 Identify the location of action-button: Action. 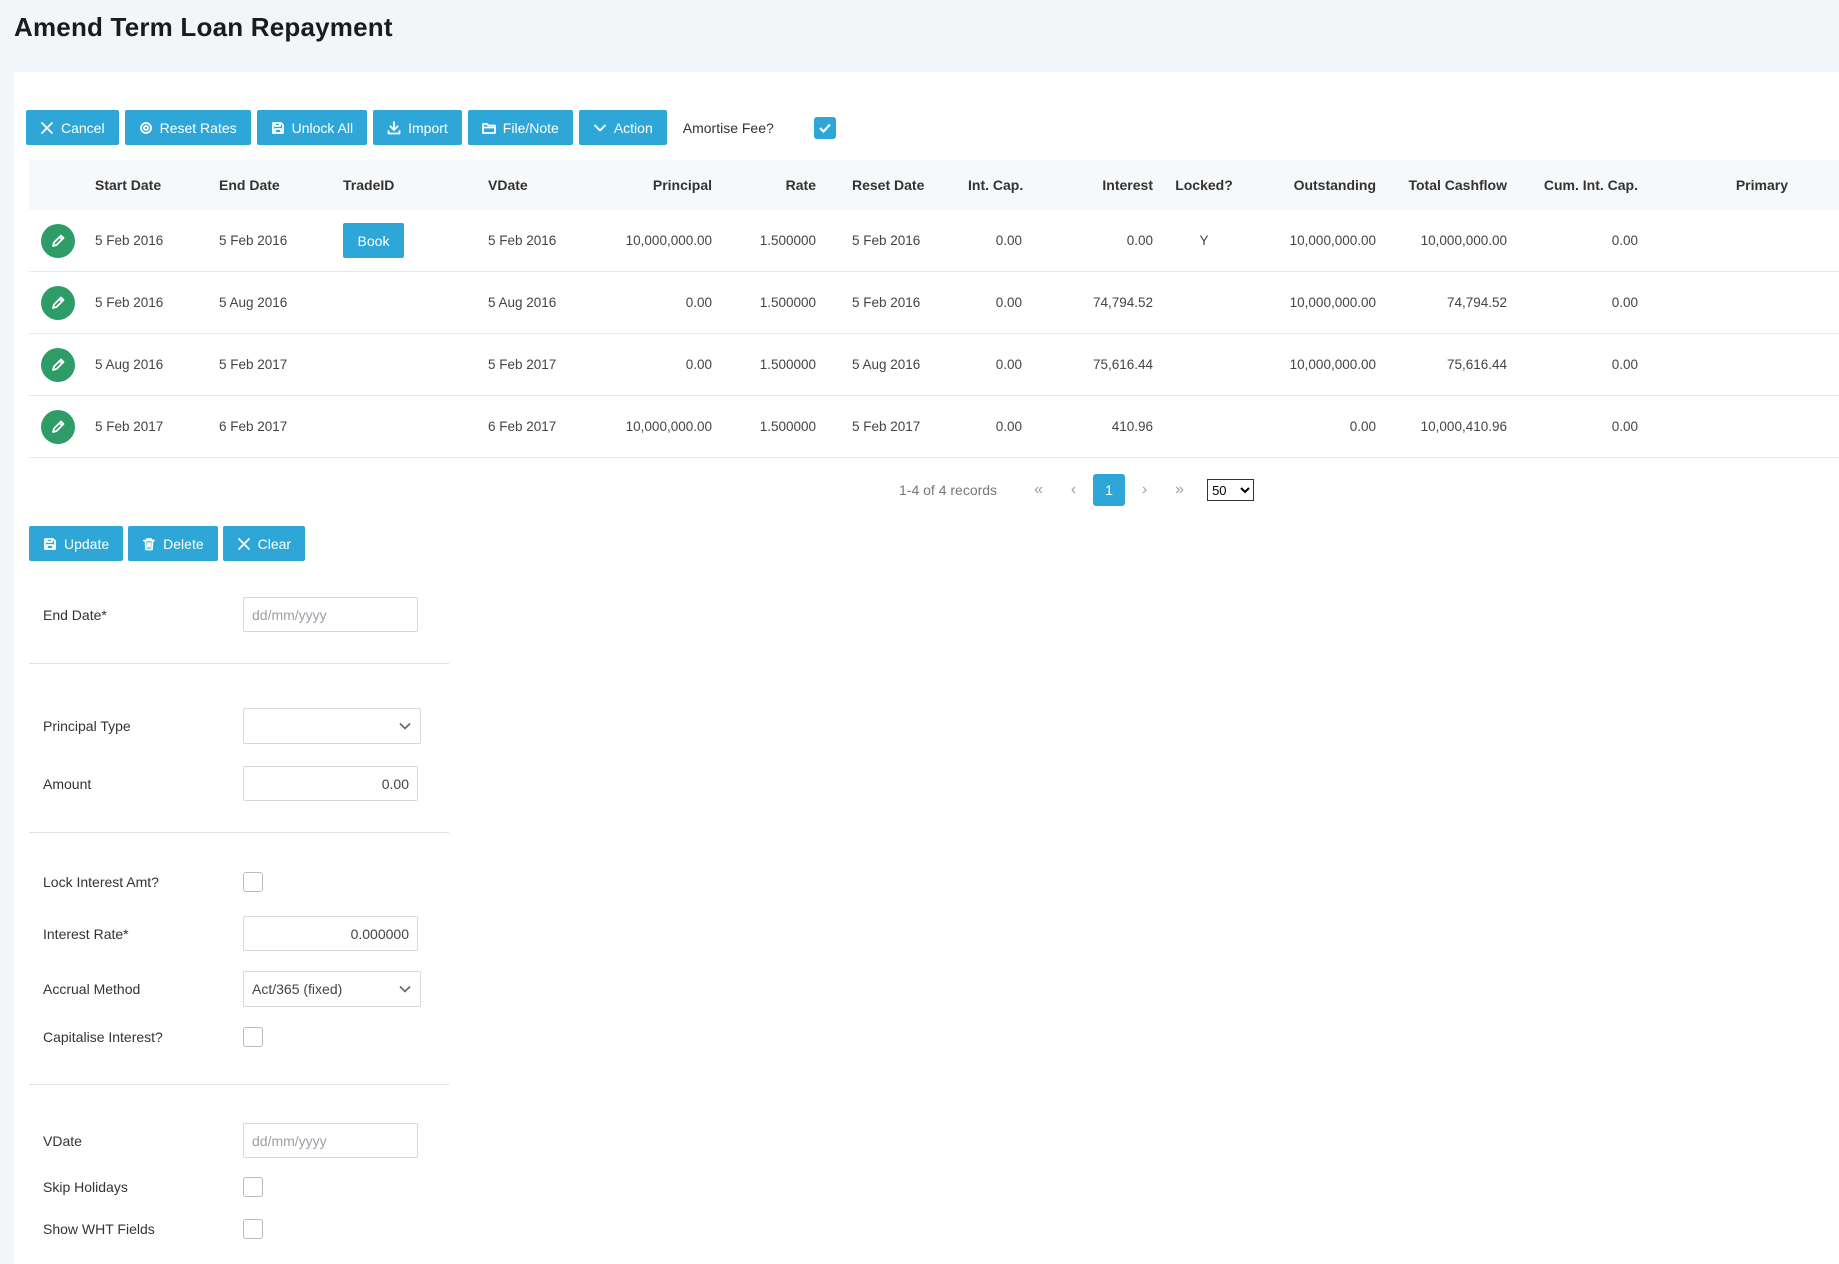
(622, 127).